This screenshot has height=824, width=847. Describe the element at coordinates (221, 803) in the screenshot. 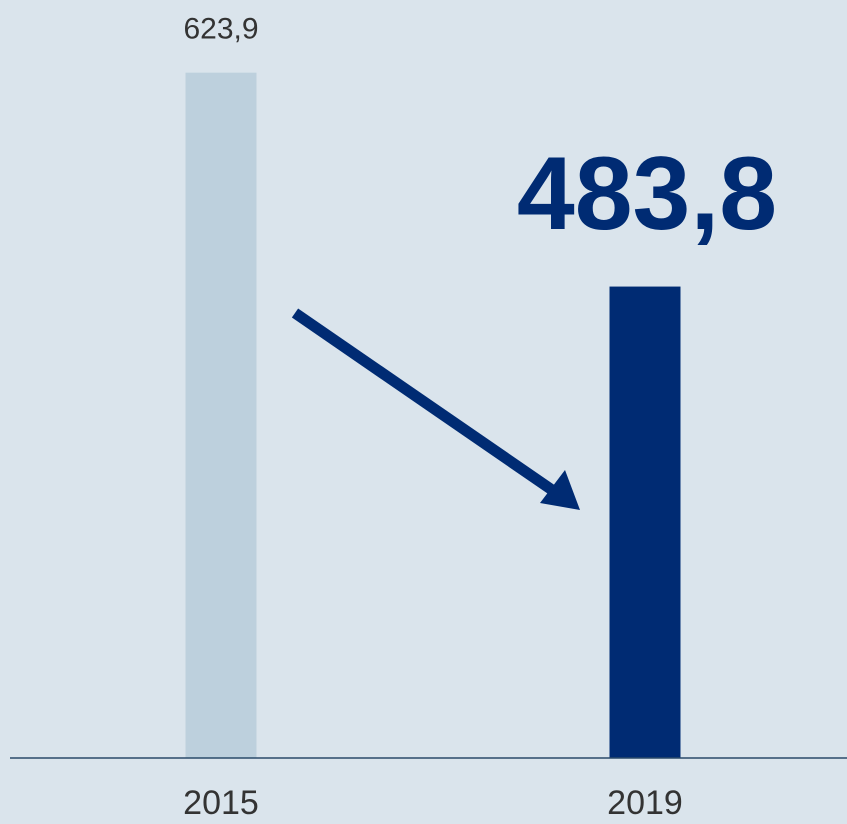

I see `x-tick-label: 2015` at that location.